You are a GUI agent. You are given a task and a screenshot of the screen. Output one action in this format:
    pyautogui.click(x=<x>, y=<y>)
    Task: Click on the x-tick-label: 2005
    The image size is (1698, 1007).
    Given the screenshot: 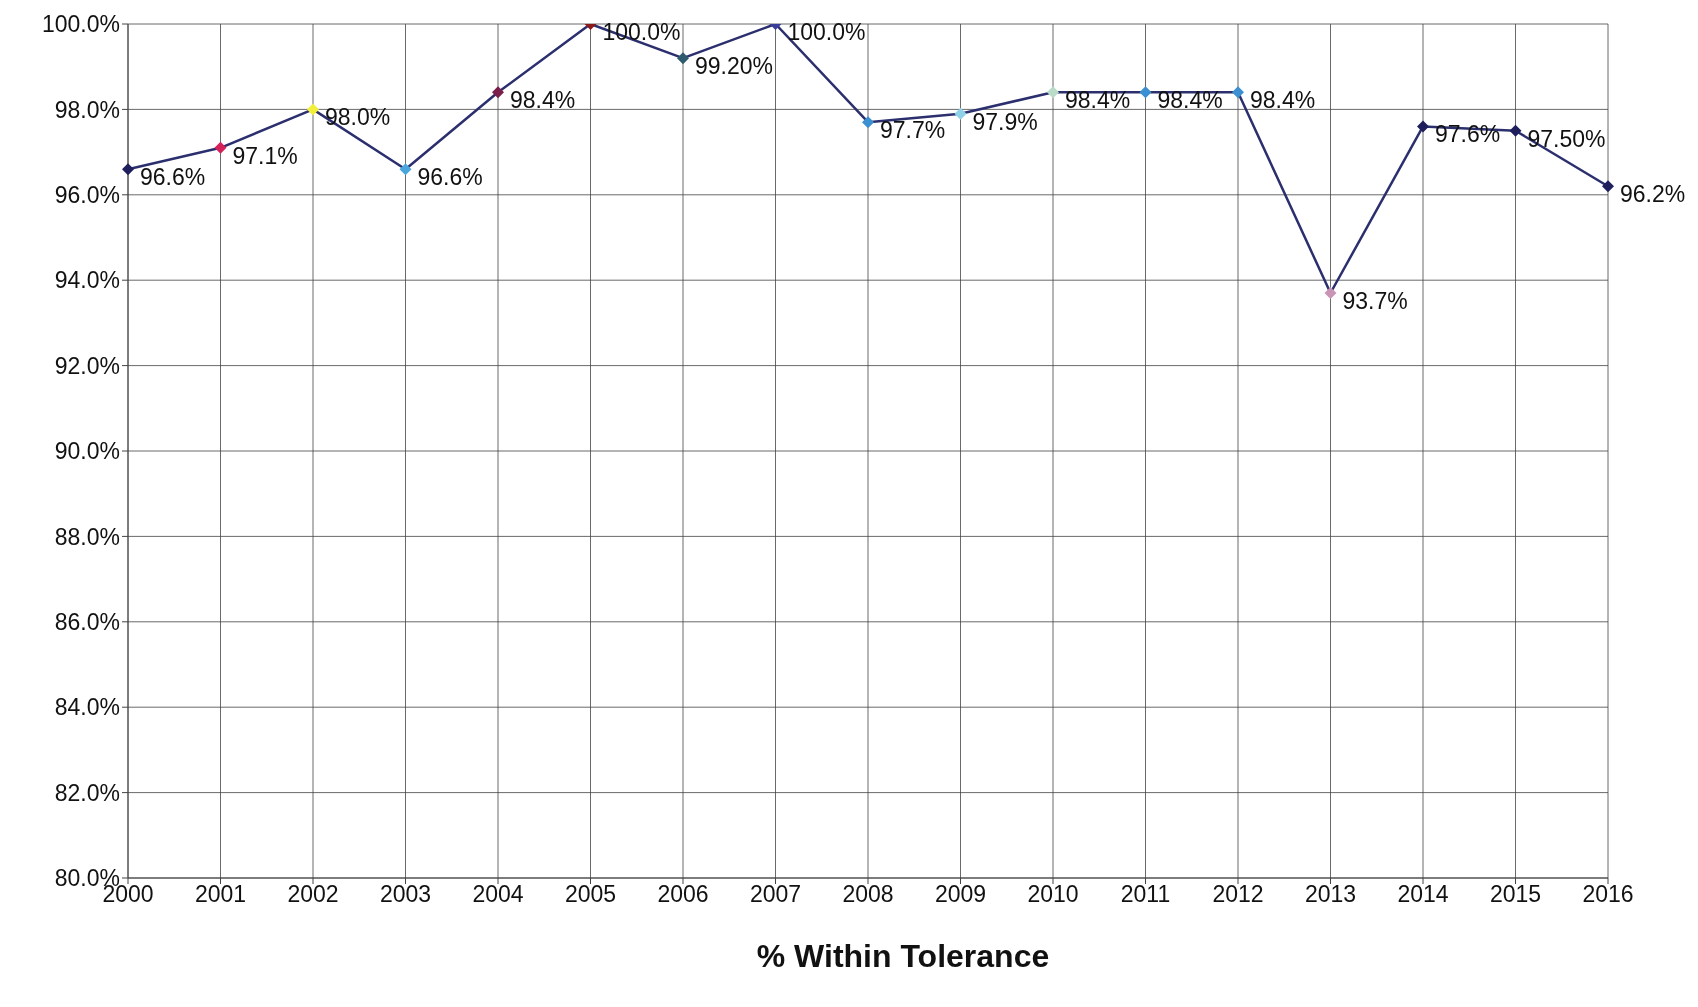 What is the action you would take?
    pyautogui.click(x=590, y=894)
    